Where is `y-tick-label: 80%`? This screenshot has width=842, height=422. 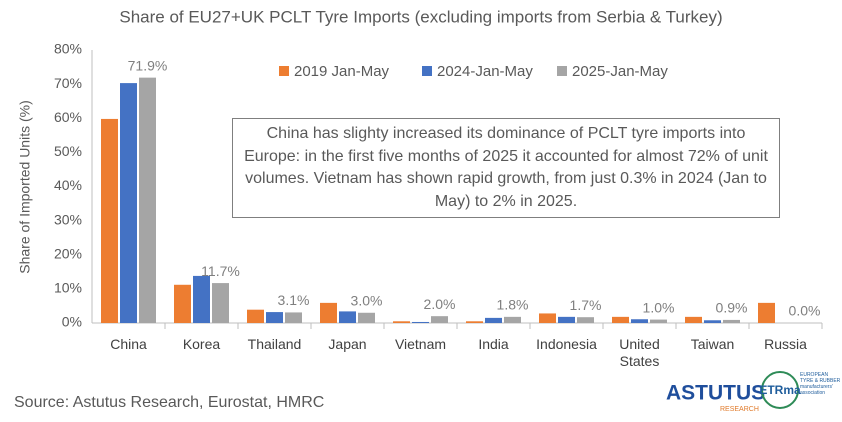 y-tick-label: 80% is located at coordinates (68, 49).